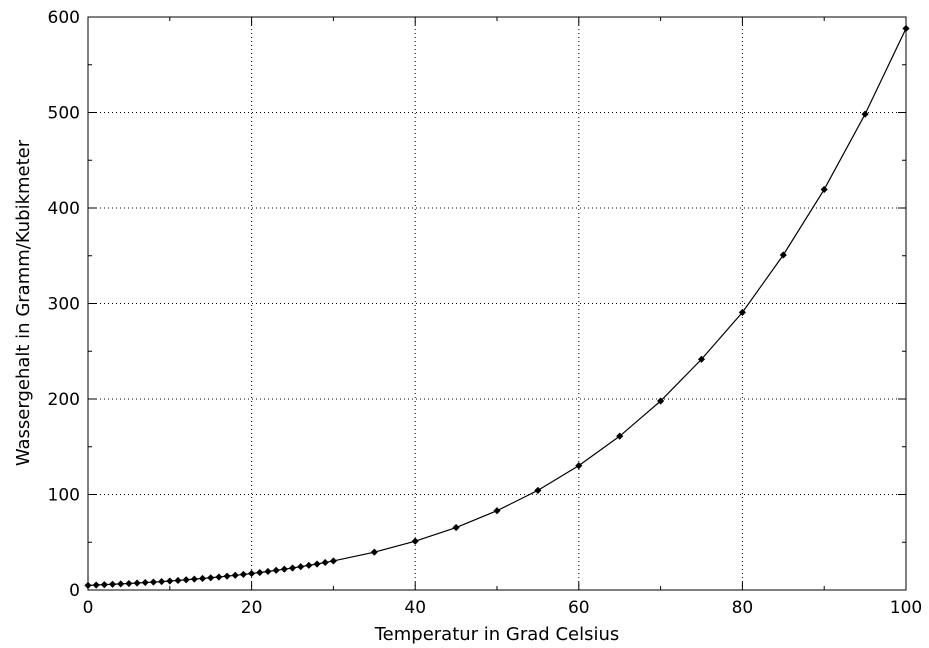  I want to click on x-tick-label: 60, so click(579, 608).